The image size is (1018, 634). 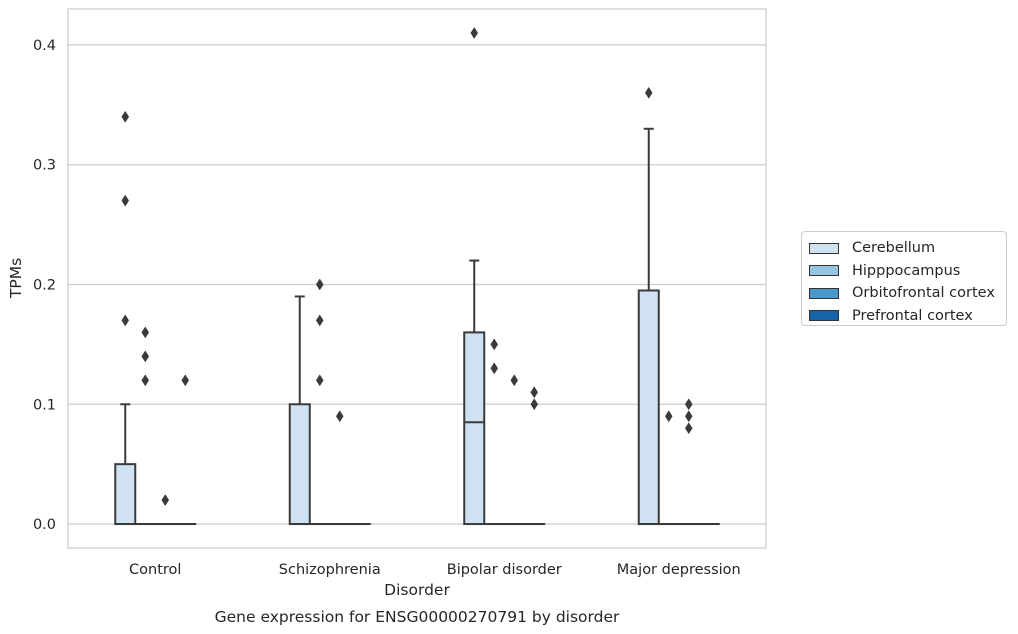 I want to click on legend-item: Cerebellum, so click(x=907, y=248).